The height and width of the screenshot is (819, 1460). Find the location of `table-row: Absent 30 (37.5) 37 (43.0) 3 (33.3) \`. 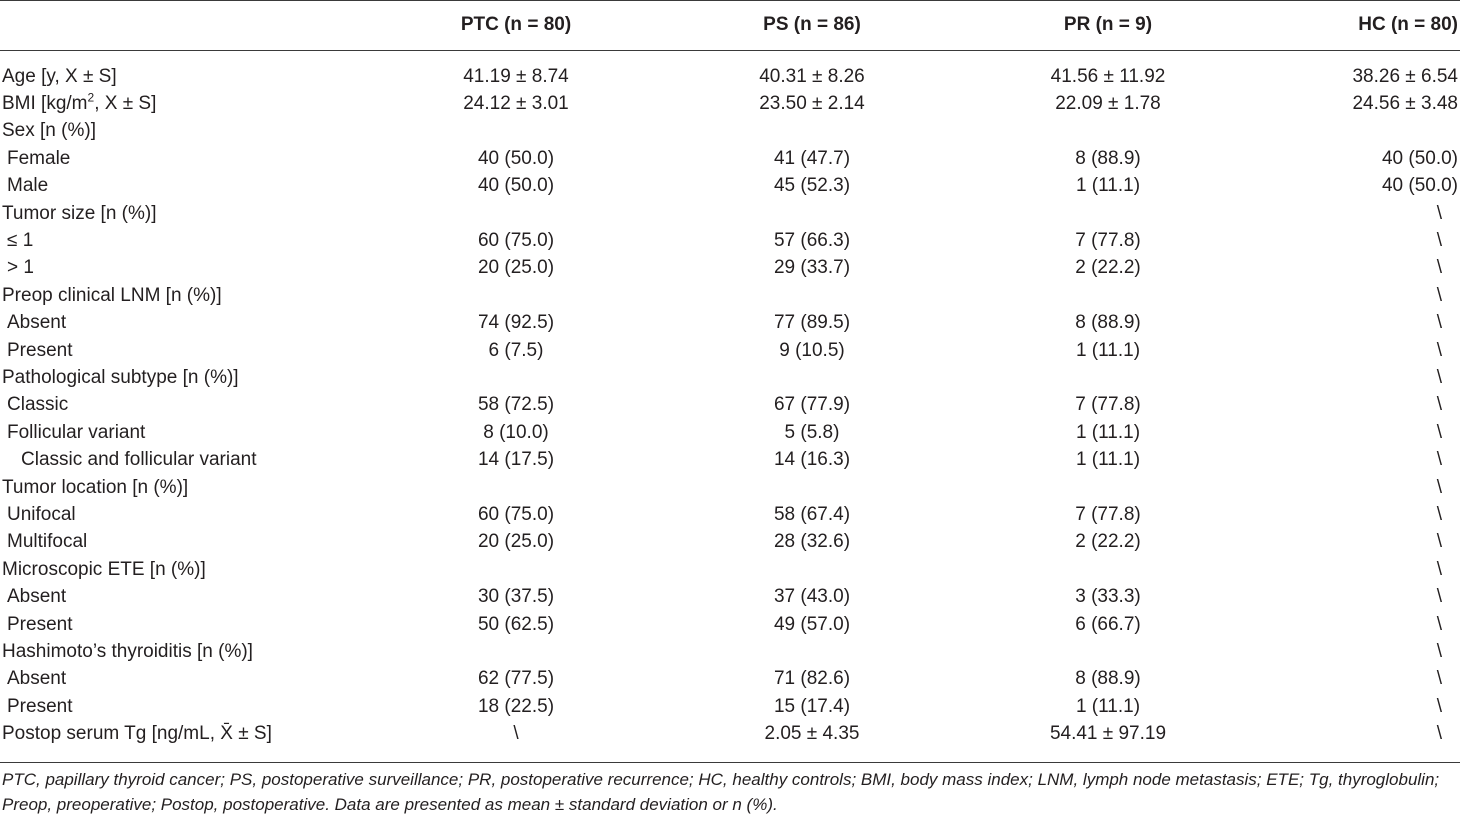

table-row: Absent 30 (37.5) 37 (43.0) 3 (33.3) \ is located at coordinates (730, 596).